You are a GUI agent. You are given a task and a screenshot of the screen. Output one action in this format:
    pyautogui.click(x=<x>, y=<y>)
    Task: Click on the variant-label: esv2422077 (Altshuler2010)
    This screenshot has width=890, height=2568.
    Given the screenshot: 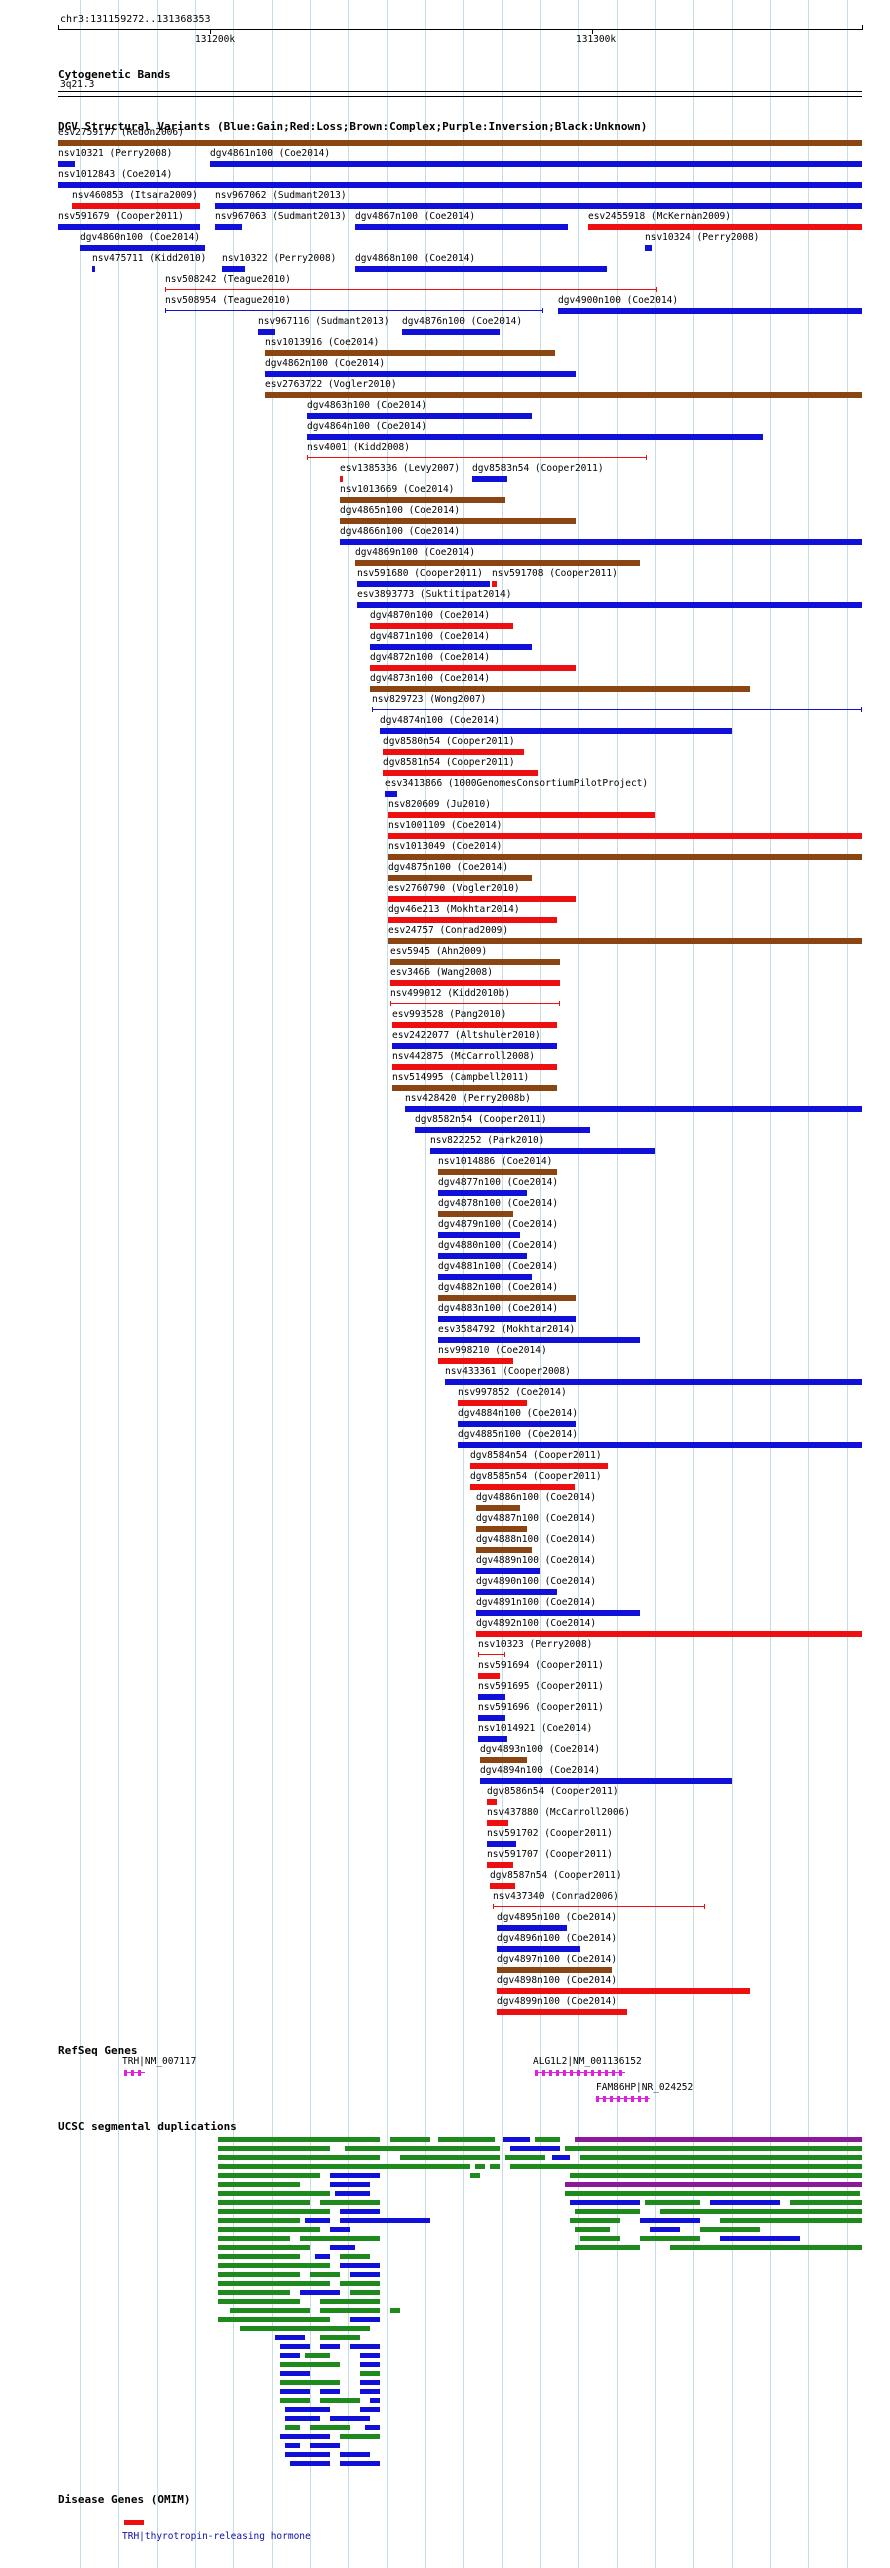 What is the action you would take?
    pyautogui.click(x=466, y=1035)
    